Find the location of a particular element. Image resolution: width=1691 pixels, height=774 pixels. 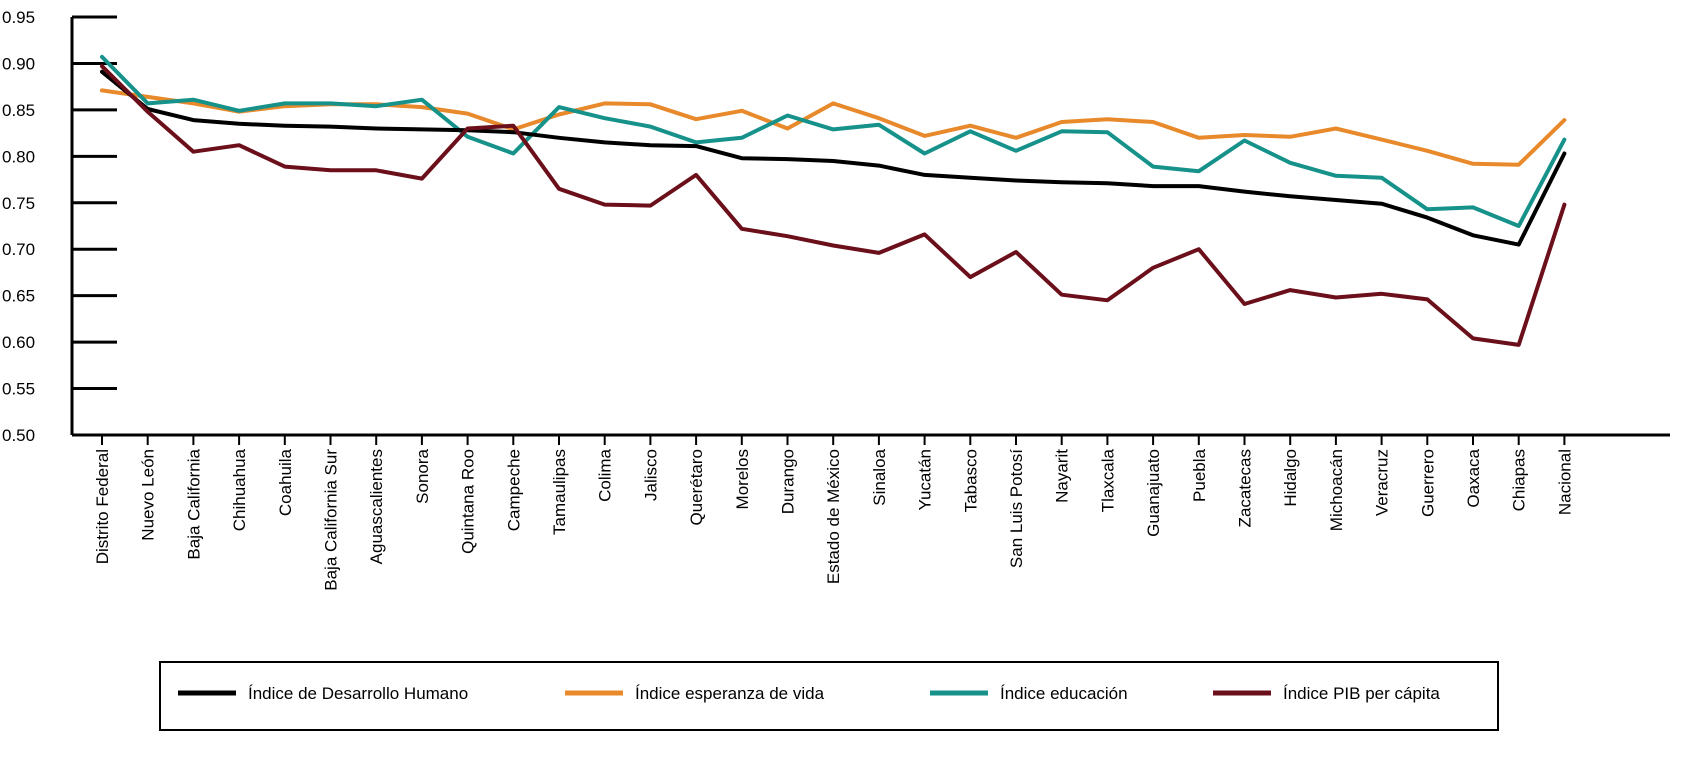

x-category-label: Chiapas is located at coordinates (1519, 480).